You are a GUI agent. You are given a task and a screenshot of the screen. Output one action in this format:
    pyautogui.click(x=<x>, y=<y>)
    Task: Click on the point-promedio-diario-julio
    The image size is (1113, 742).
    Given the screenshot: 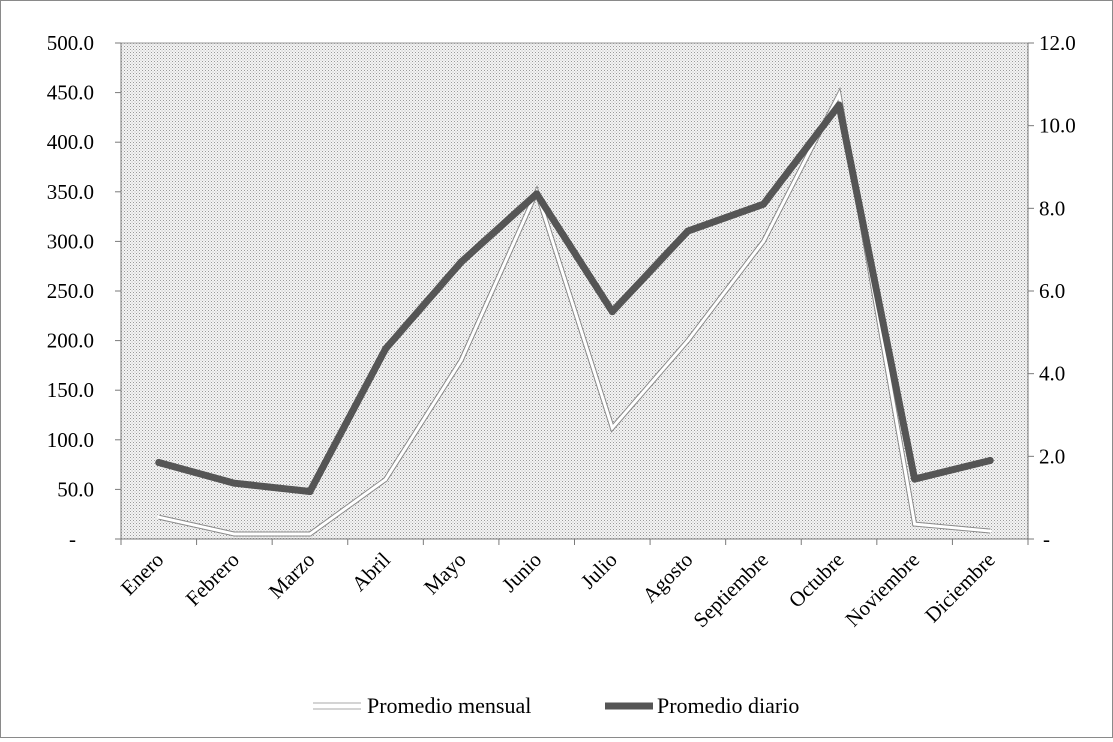 What is the action you would take?
    pyautogui.click(x=612, y=312)
    